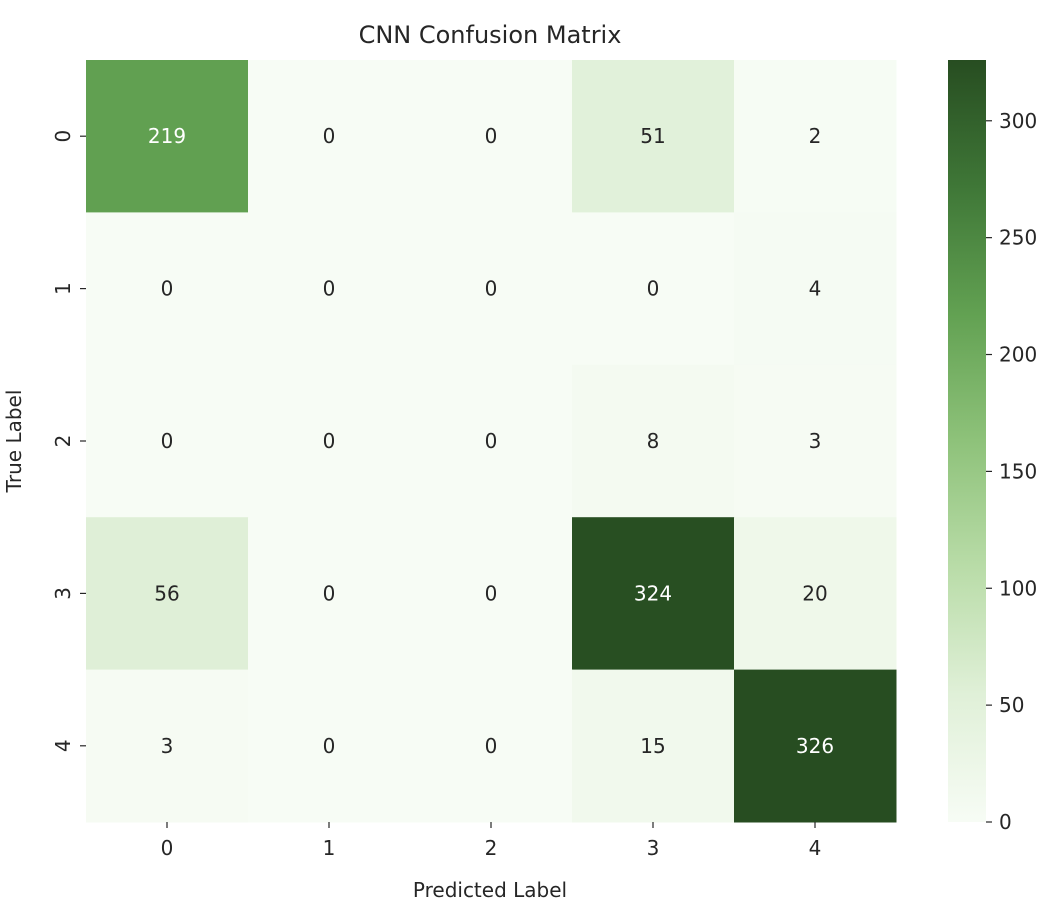  Describe the element at coordinates (1018, 588) in the screenshot. I see `colorbar-tick-label: 100` at that location.